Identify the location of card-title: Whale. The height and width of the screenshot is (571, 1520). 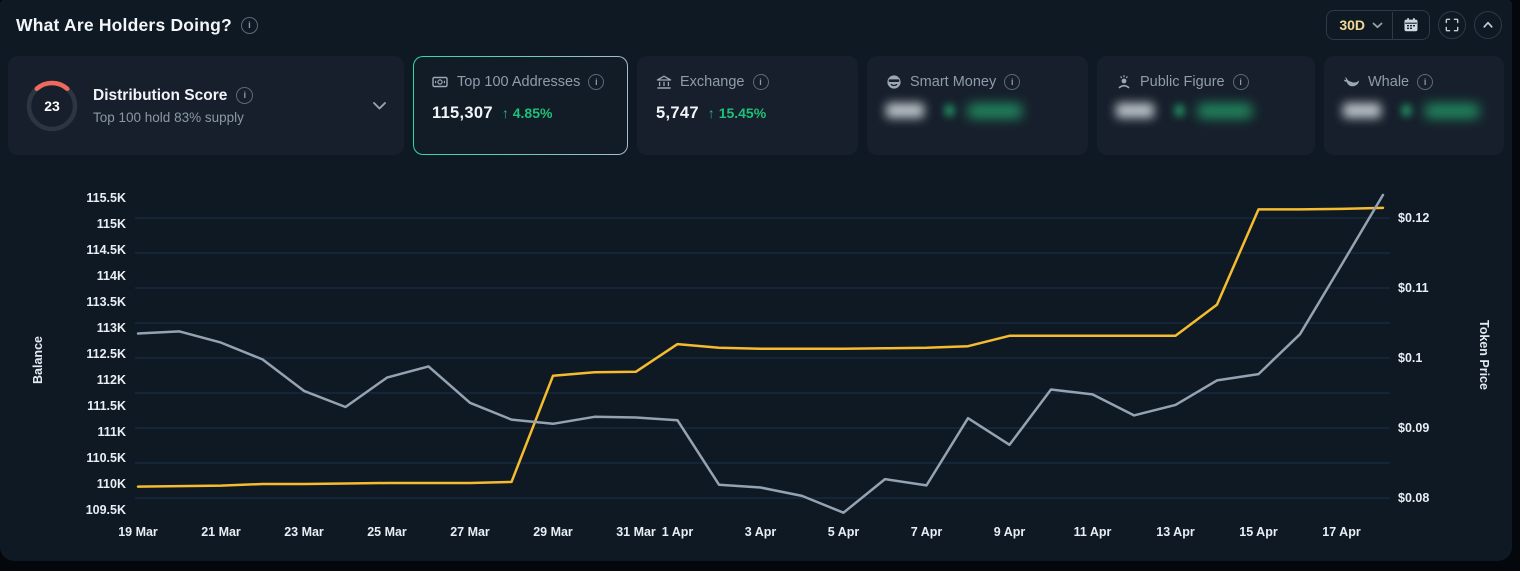
(1389, 82).